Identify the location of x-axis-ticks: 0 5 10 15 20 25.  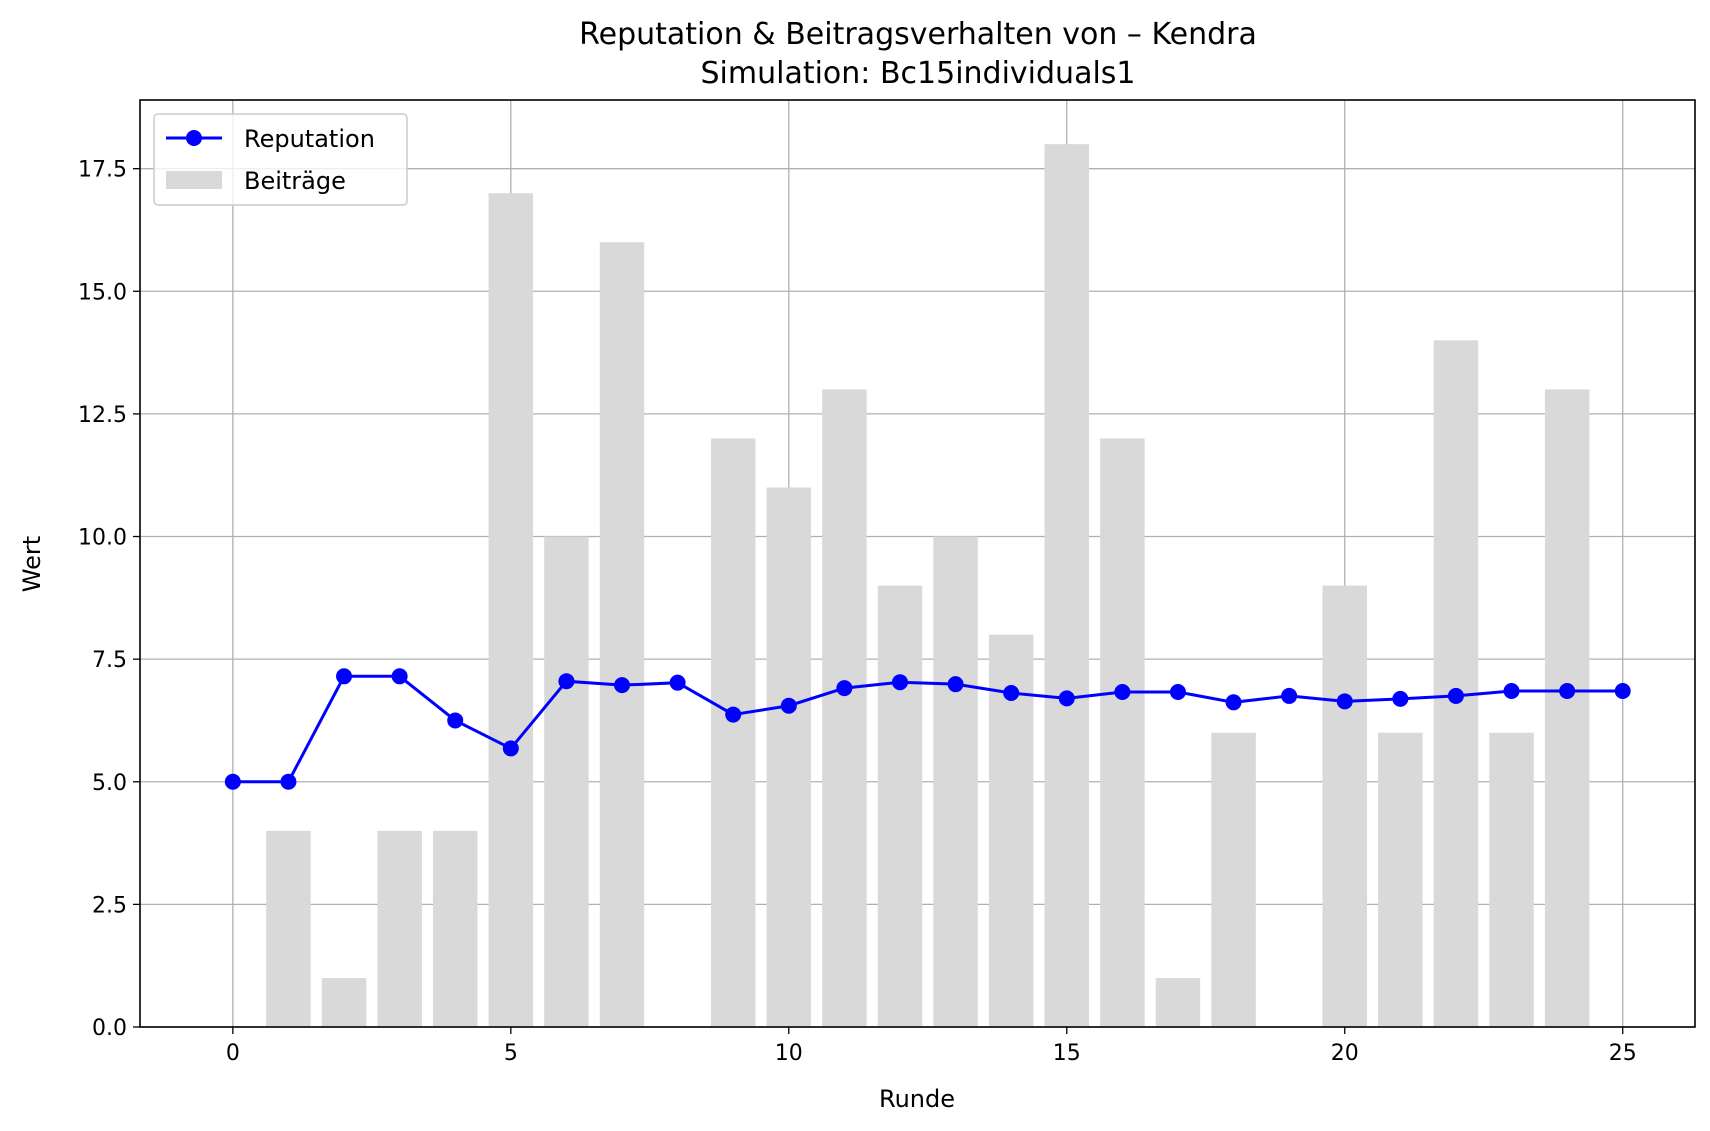
(931, 1046).